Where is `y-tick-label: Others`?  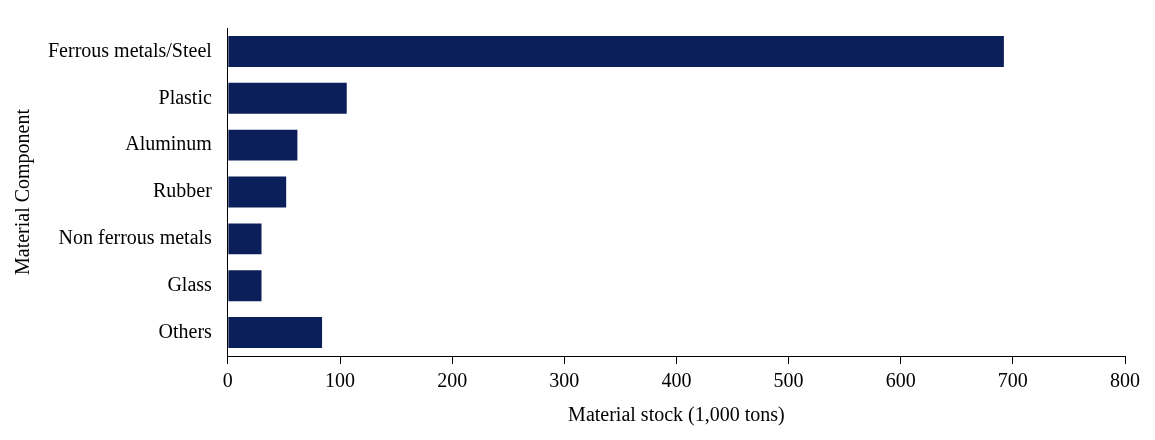 y-tick-label: Others is located at coordinates (185, 330).